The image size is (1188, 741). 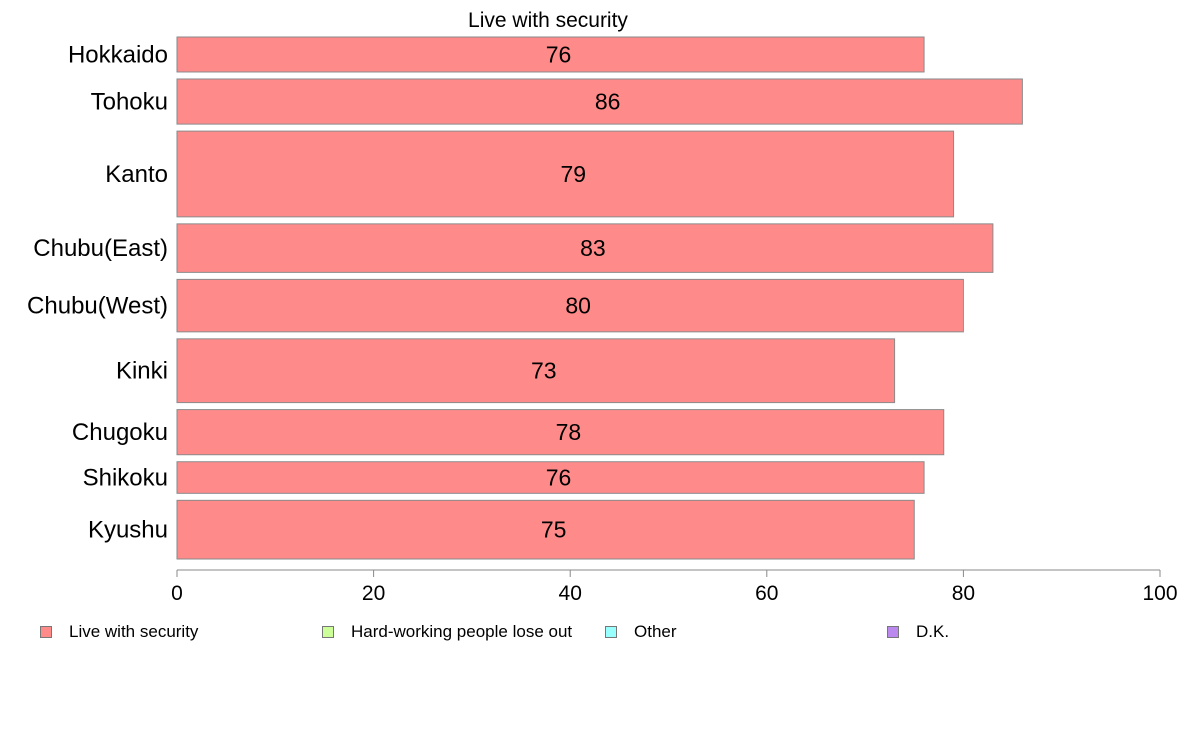 I want to click on bar-value-label: 75, so click(x=554, y=530).